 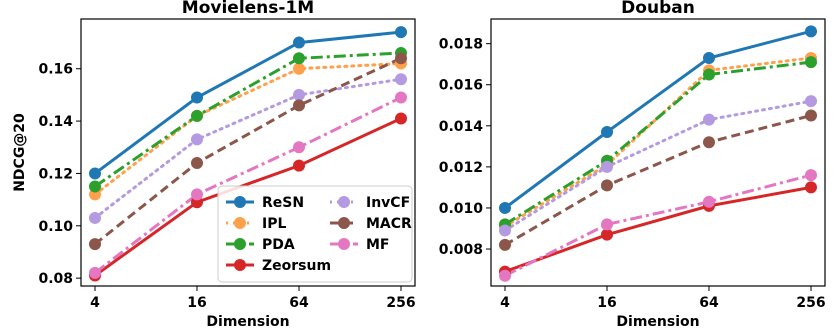 What do you see at coordinates (344, 202) in the screenshot?
I see `legend-marker-invcf` at bounding box center [344, 202].